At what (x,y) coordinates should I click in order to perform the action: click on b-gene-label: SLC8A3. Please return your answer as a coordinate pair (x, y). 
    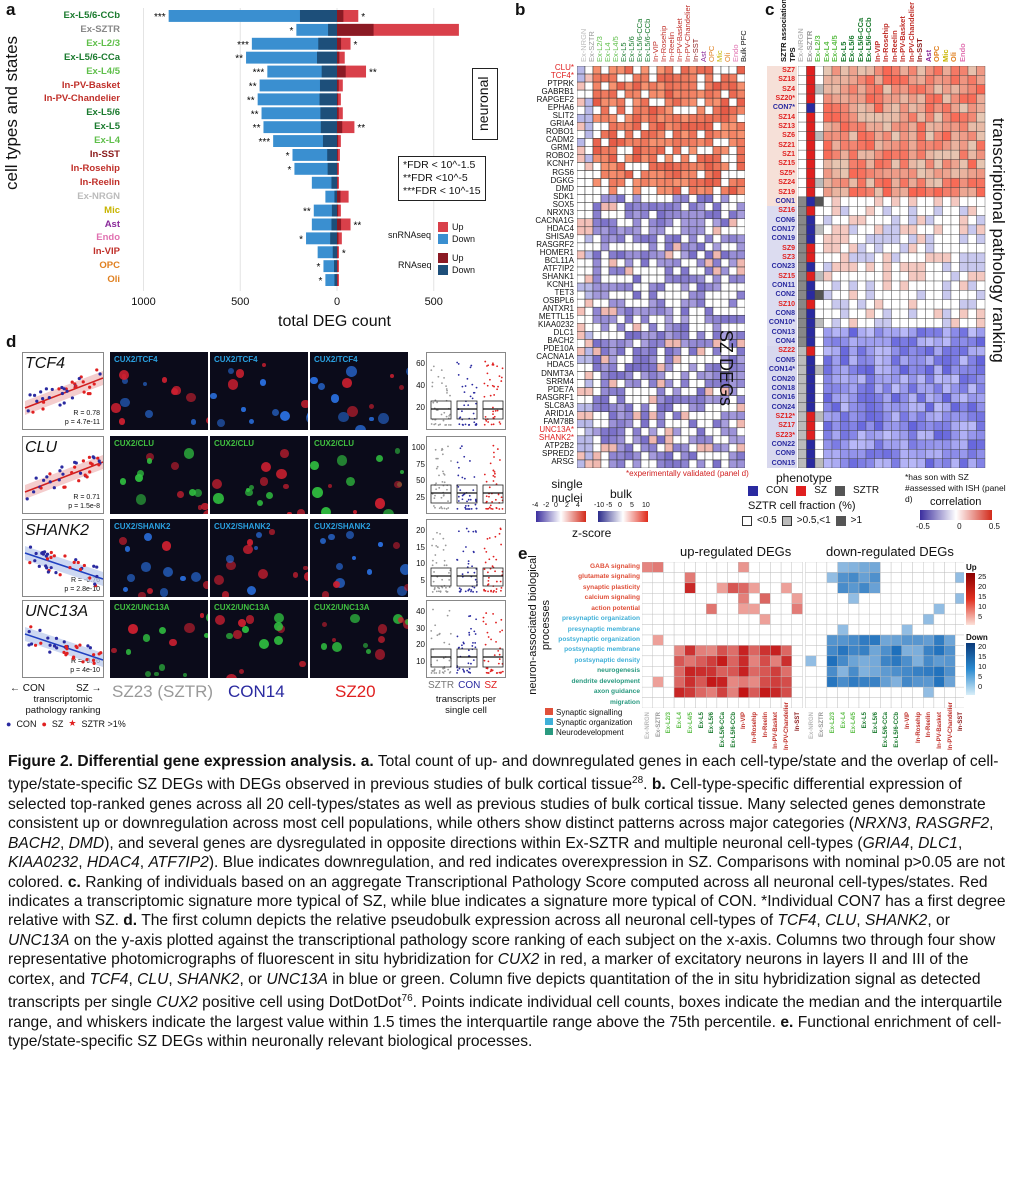
    Looking at the image, I should click on (559, 405).